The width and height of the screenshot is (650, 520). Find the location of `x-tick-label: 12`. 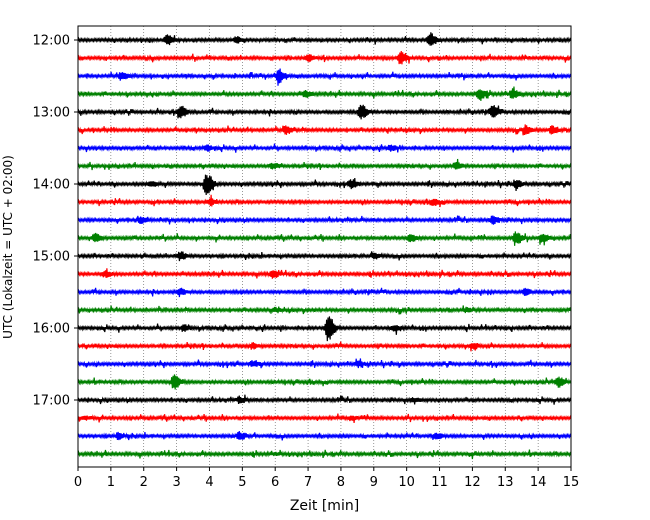

x-tick-label: 12 is located at coordinates (472, 482).